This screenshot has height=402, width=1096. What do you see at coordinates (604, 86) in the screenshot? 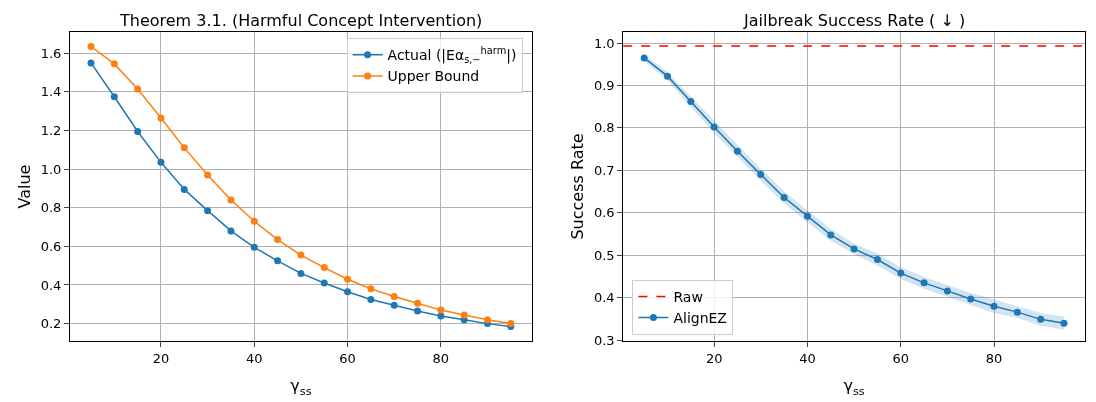
I see `y-tick-label: 0.9` at bounding box center [604, 86].